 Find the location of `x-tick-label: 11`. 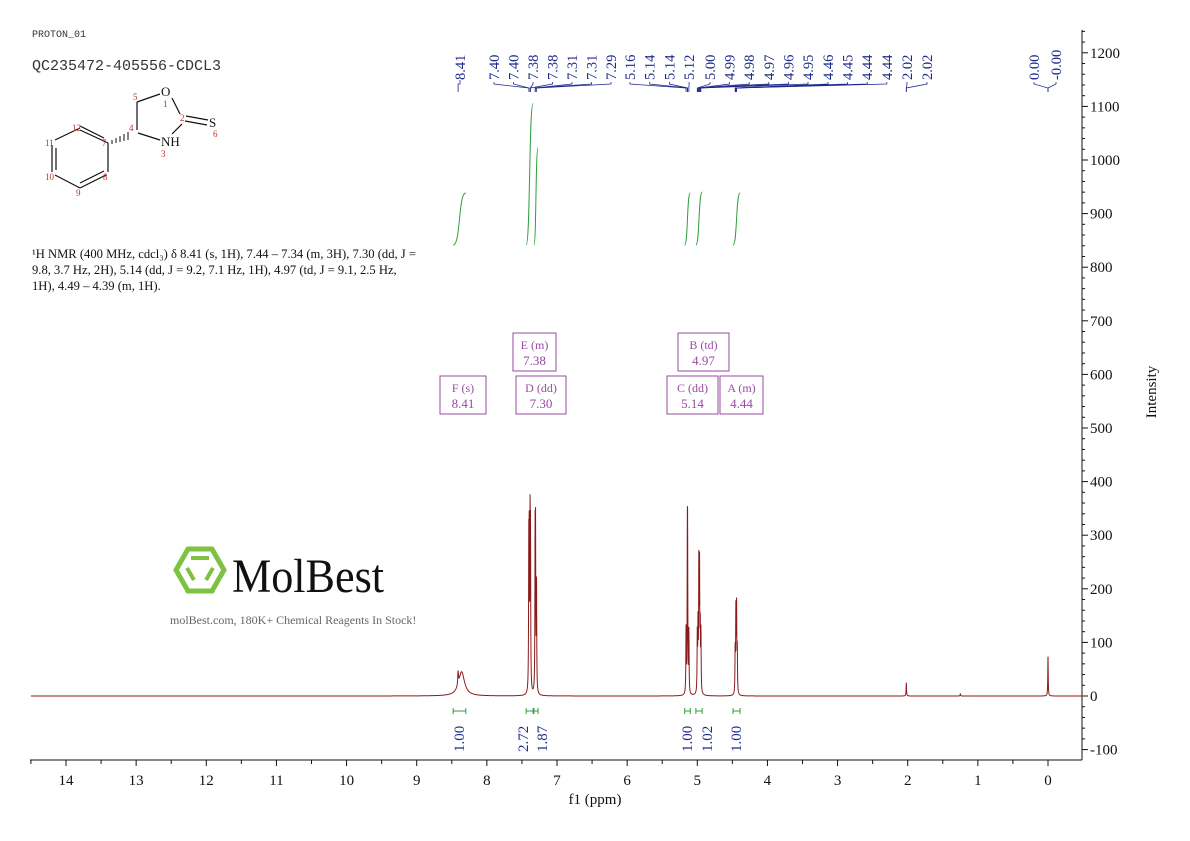

x-tick-label: 11 is located at coordinates (276, 781).